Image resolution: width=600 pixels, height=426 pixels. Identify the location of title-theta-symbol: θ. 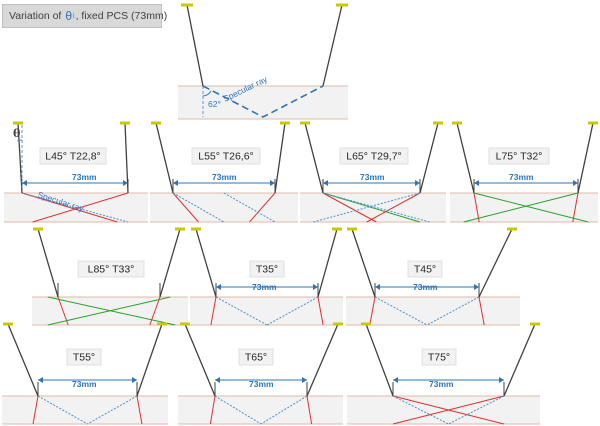
(69, 16).